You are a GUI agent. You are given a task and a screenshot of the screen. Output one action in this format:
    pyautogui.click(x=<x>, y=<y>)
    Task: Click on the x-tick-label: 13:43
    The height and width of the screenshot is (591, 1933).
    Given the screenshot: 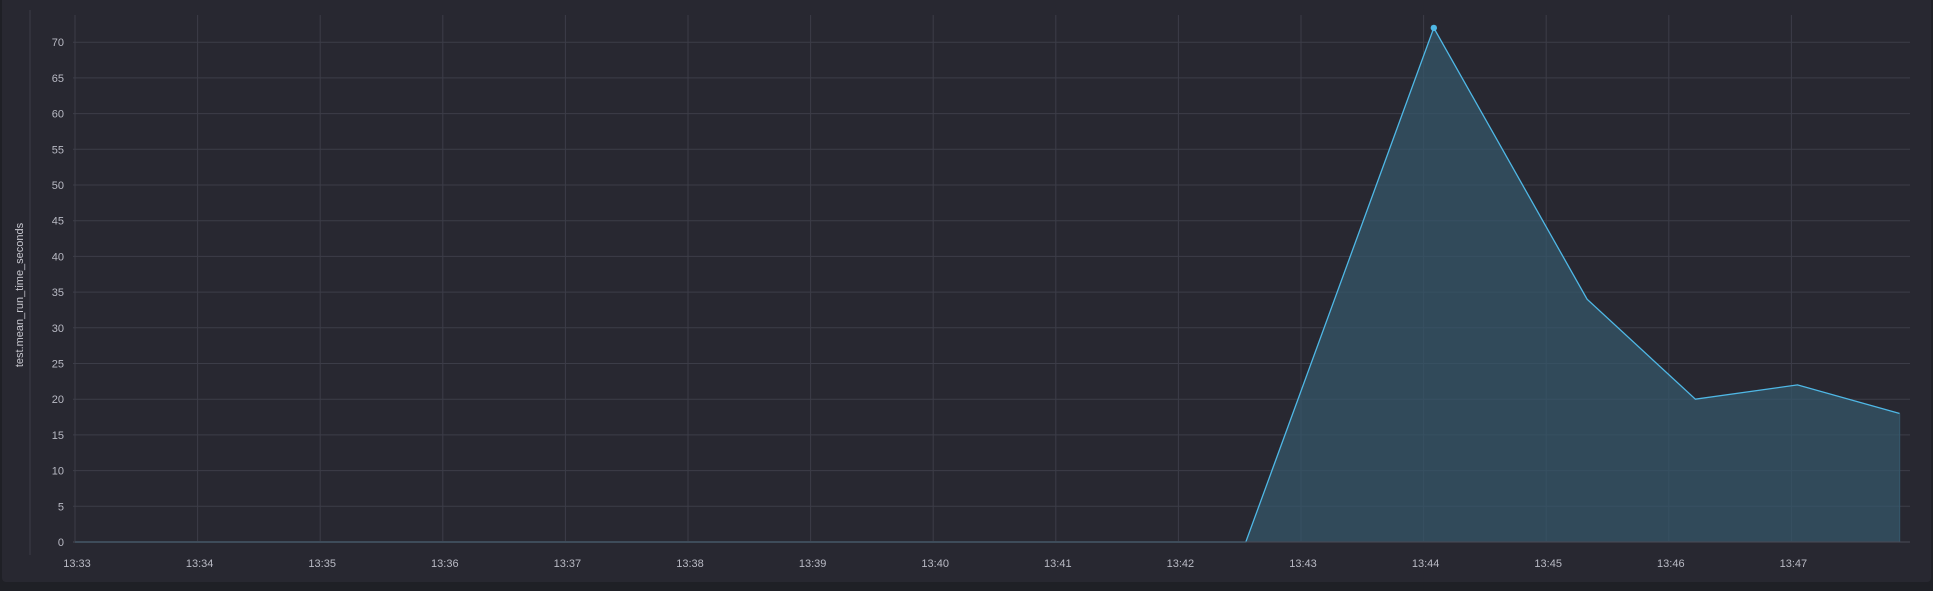 What is the action you would take?
    pyautogui.click(x=1303, y=564)
    